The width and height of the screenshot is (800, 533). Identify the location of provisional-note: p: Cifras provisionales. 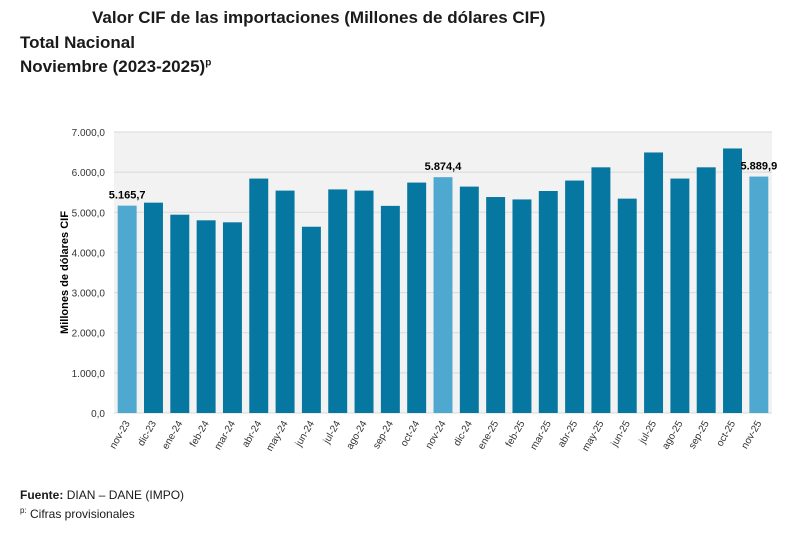
(77, 513).